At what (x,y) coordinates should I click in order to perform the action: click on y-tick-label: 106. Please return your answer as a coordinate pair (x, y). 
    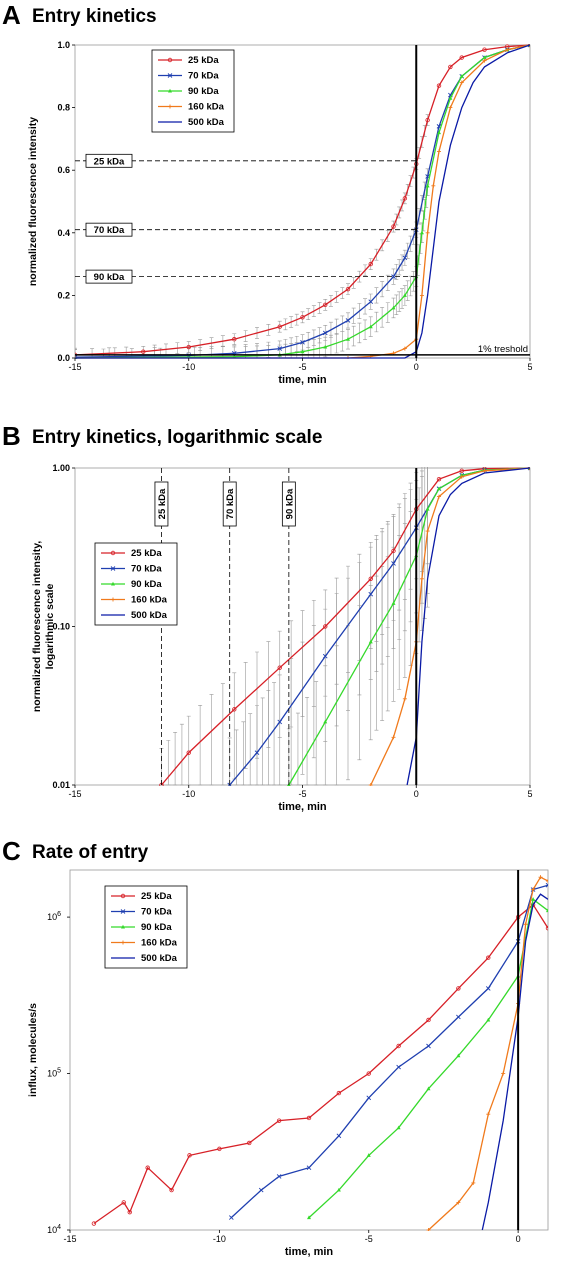
    Looking at the image, I should click on (54, 916).